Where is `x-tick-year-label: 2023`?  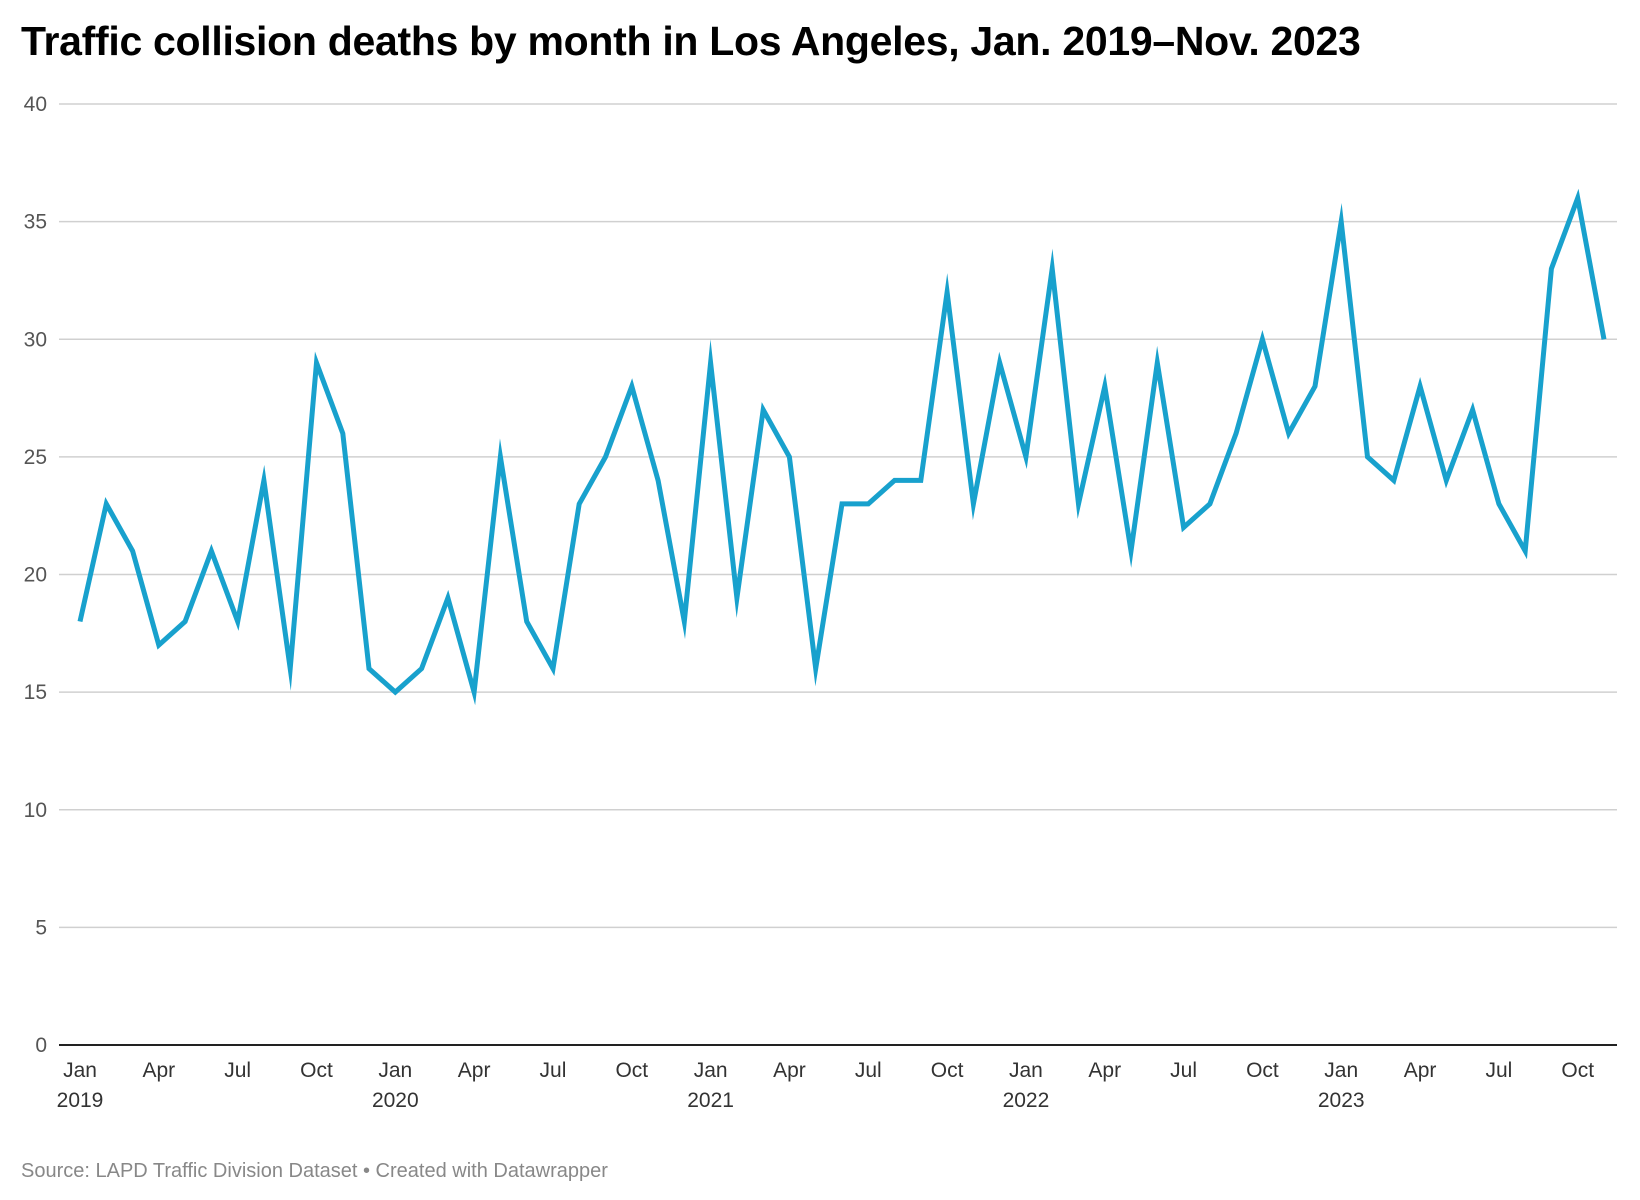
x-tick-year-label: 2023 is located at coordinates (1341, 1100).